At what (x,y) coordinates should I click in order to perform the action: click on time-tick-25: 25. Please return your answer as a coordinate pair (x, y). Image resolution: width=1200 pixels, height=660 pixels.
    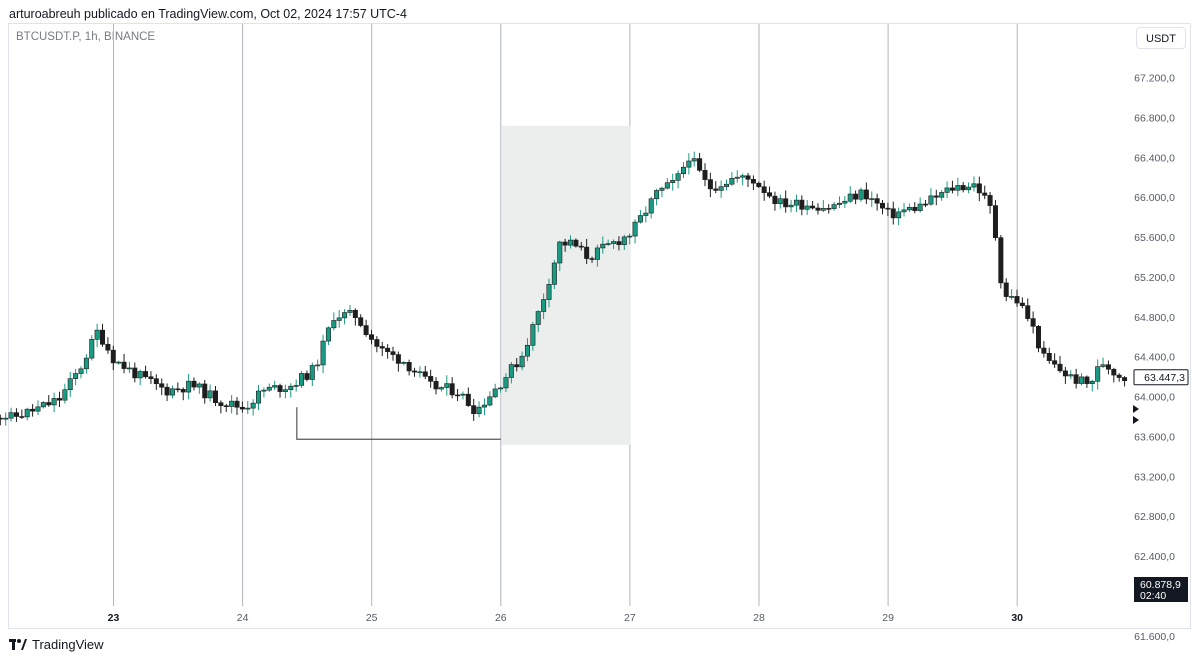
    Looking at the image, I should click on (372, 618).